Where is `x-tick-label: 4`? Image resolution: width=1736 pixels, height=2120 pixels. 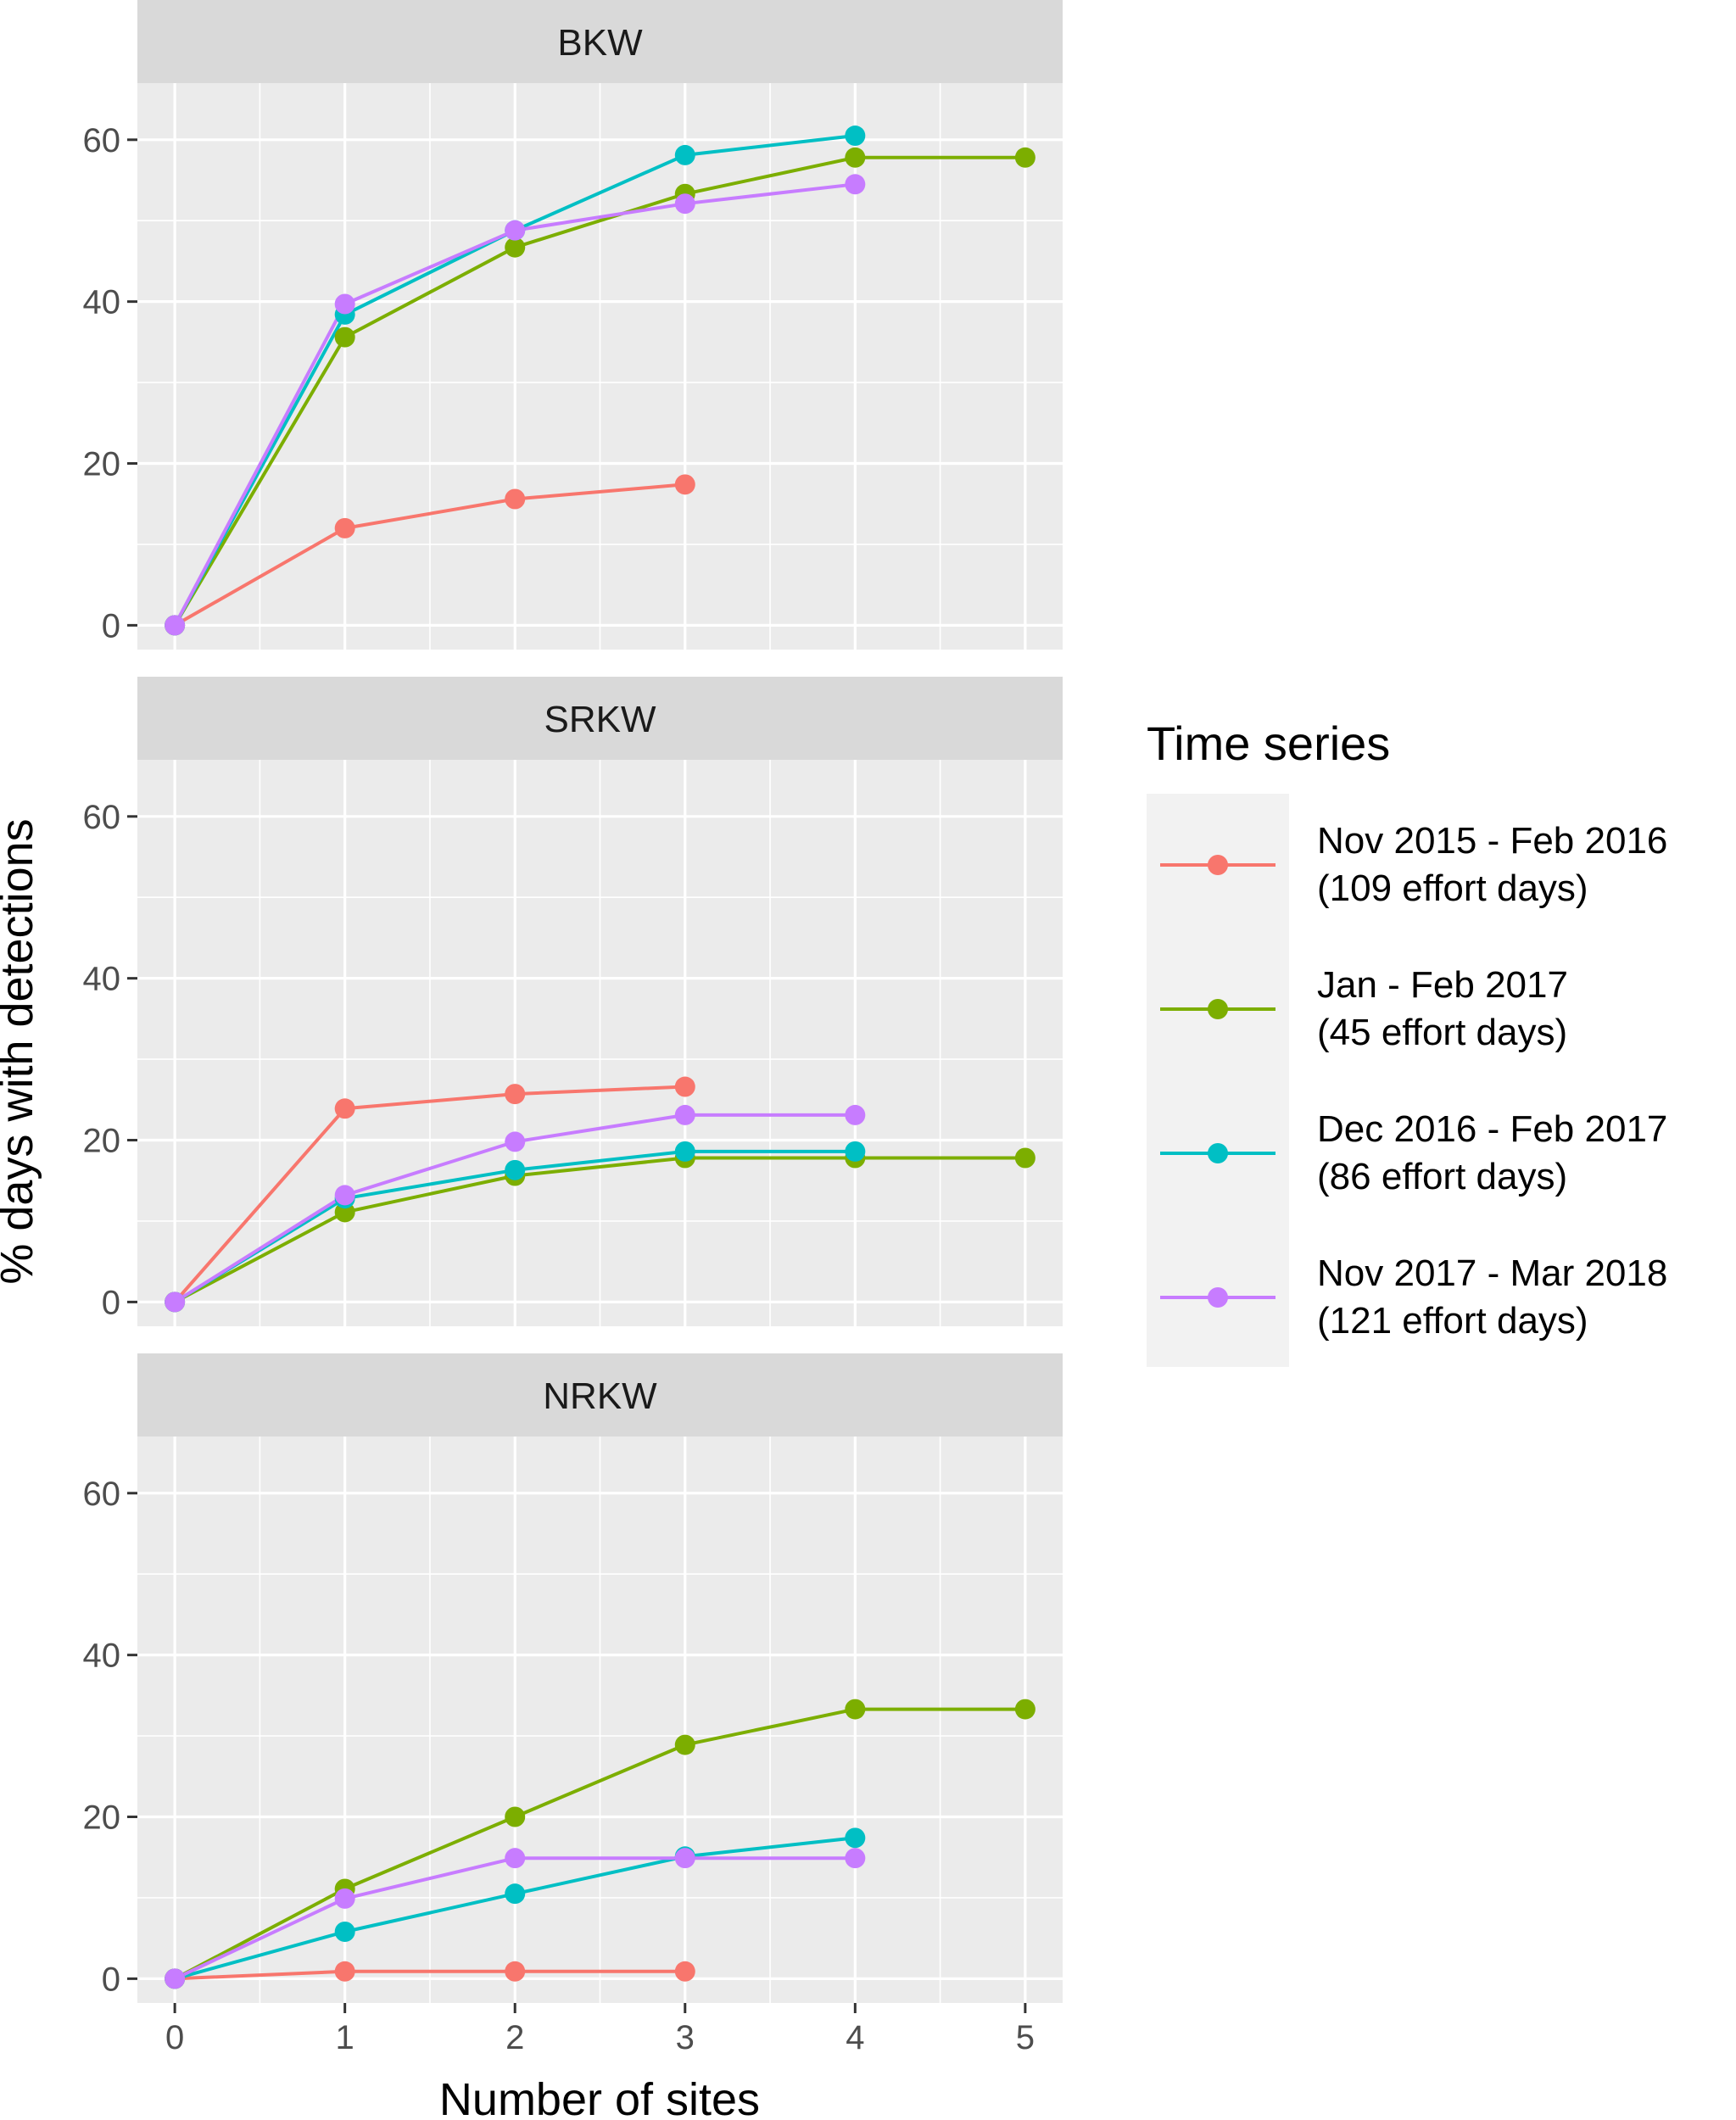 x-tick-label: 4 is located at coordinates (855, 2038).